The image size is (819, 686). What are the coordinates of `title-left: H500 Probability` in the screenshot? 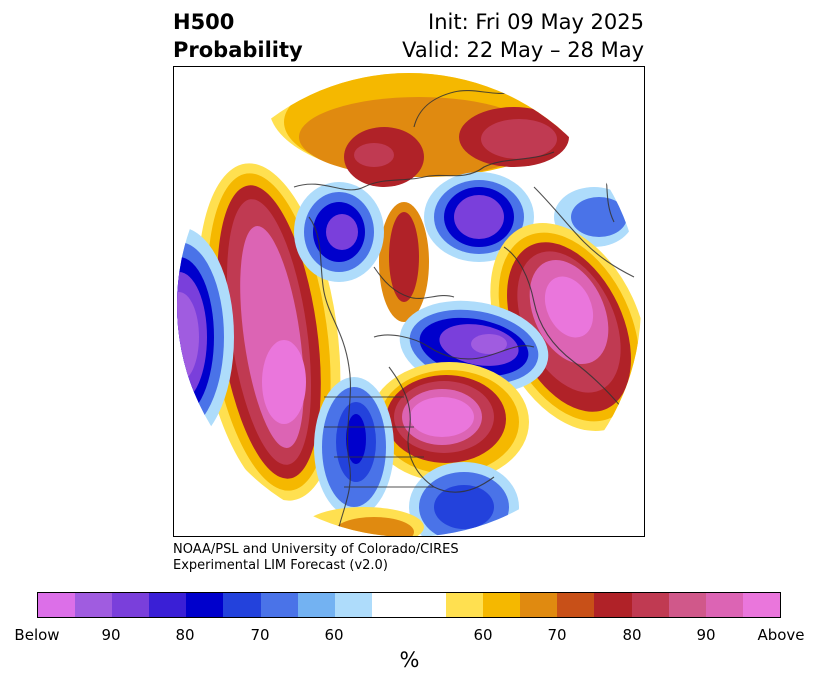 It's located at (238, 36).